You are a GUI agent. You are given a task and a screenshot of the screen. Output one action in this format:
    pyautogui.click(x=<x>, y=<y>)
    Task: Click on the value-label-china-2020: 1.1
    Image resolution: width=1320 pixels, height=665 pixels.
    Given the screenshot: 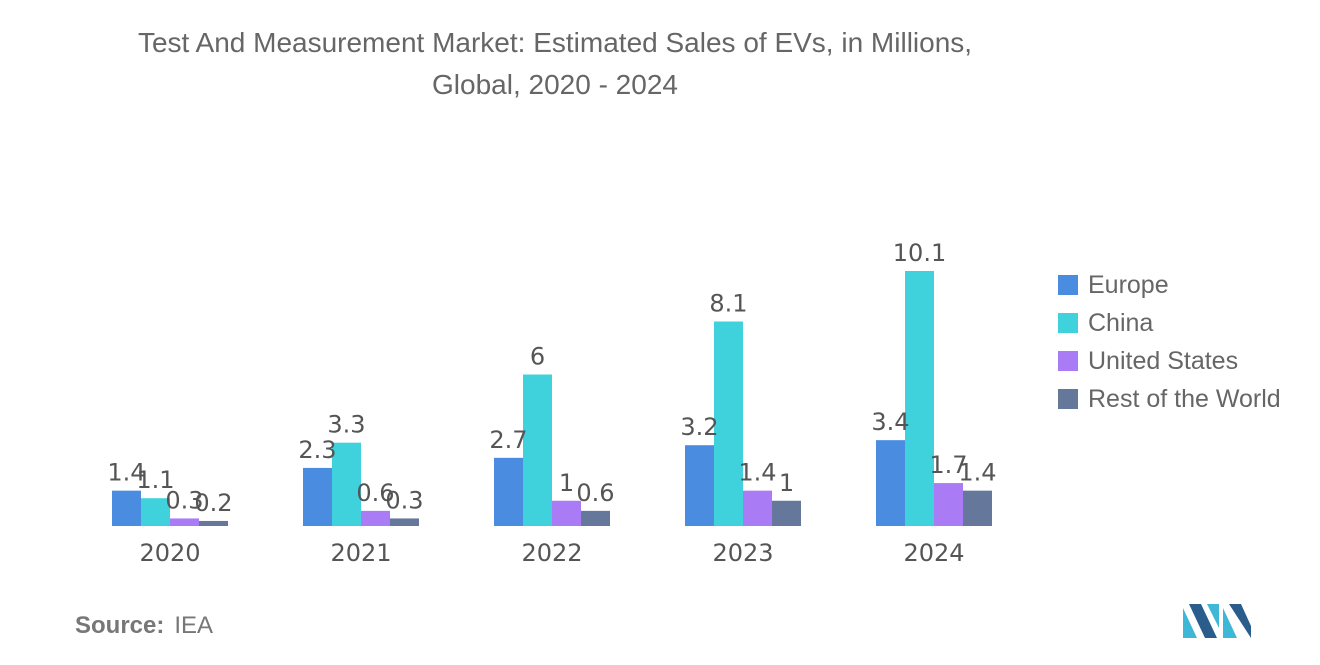 What is the action you would take?
    pyautogui.click(x=155, y=480)
    